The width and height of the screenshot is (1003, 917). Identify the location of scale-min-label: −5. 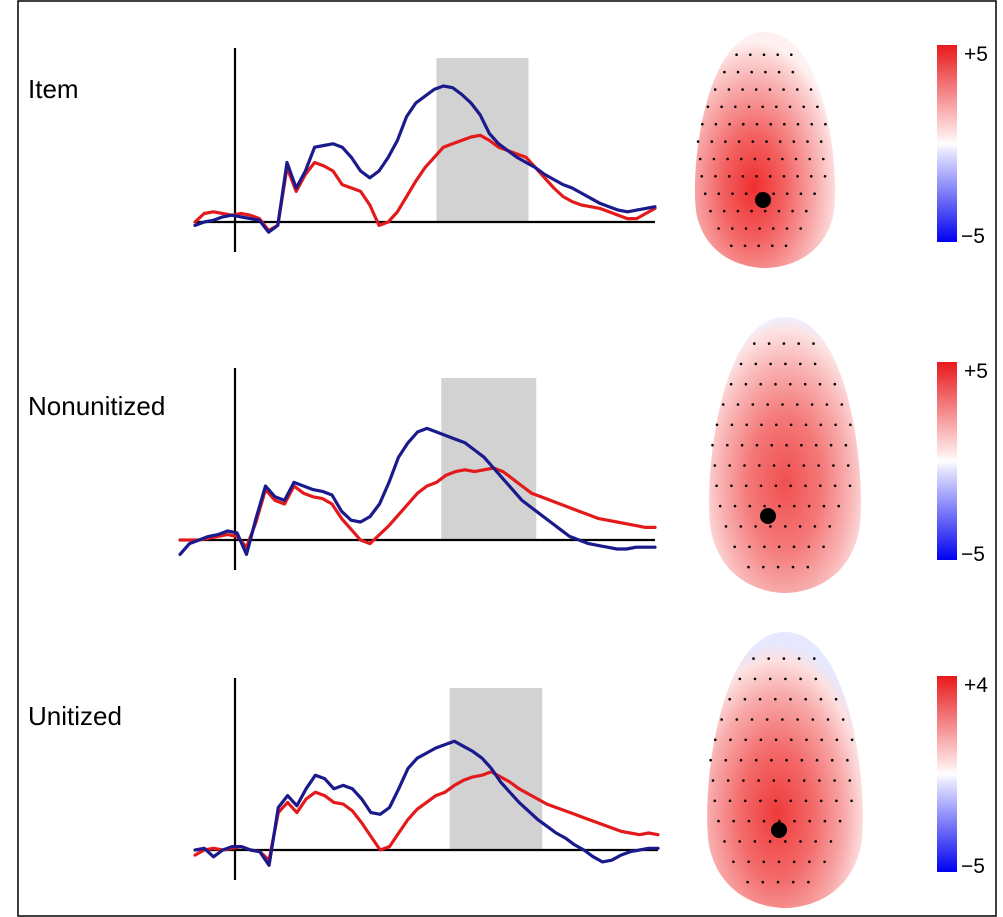
(973, 554).